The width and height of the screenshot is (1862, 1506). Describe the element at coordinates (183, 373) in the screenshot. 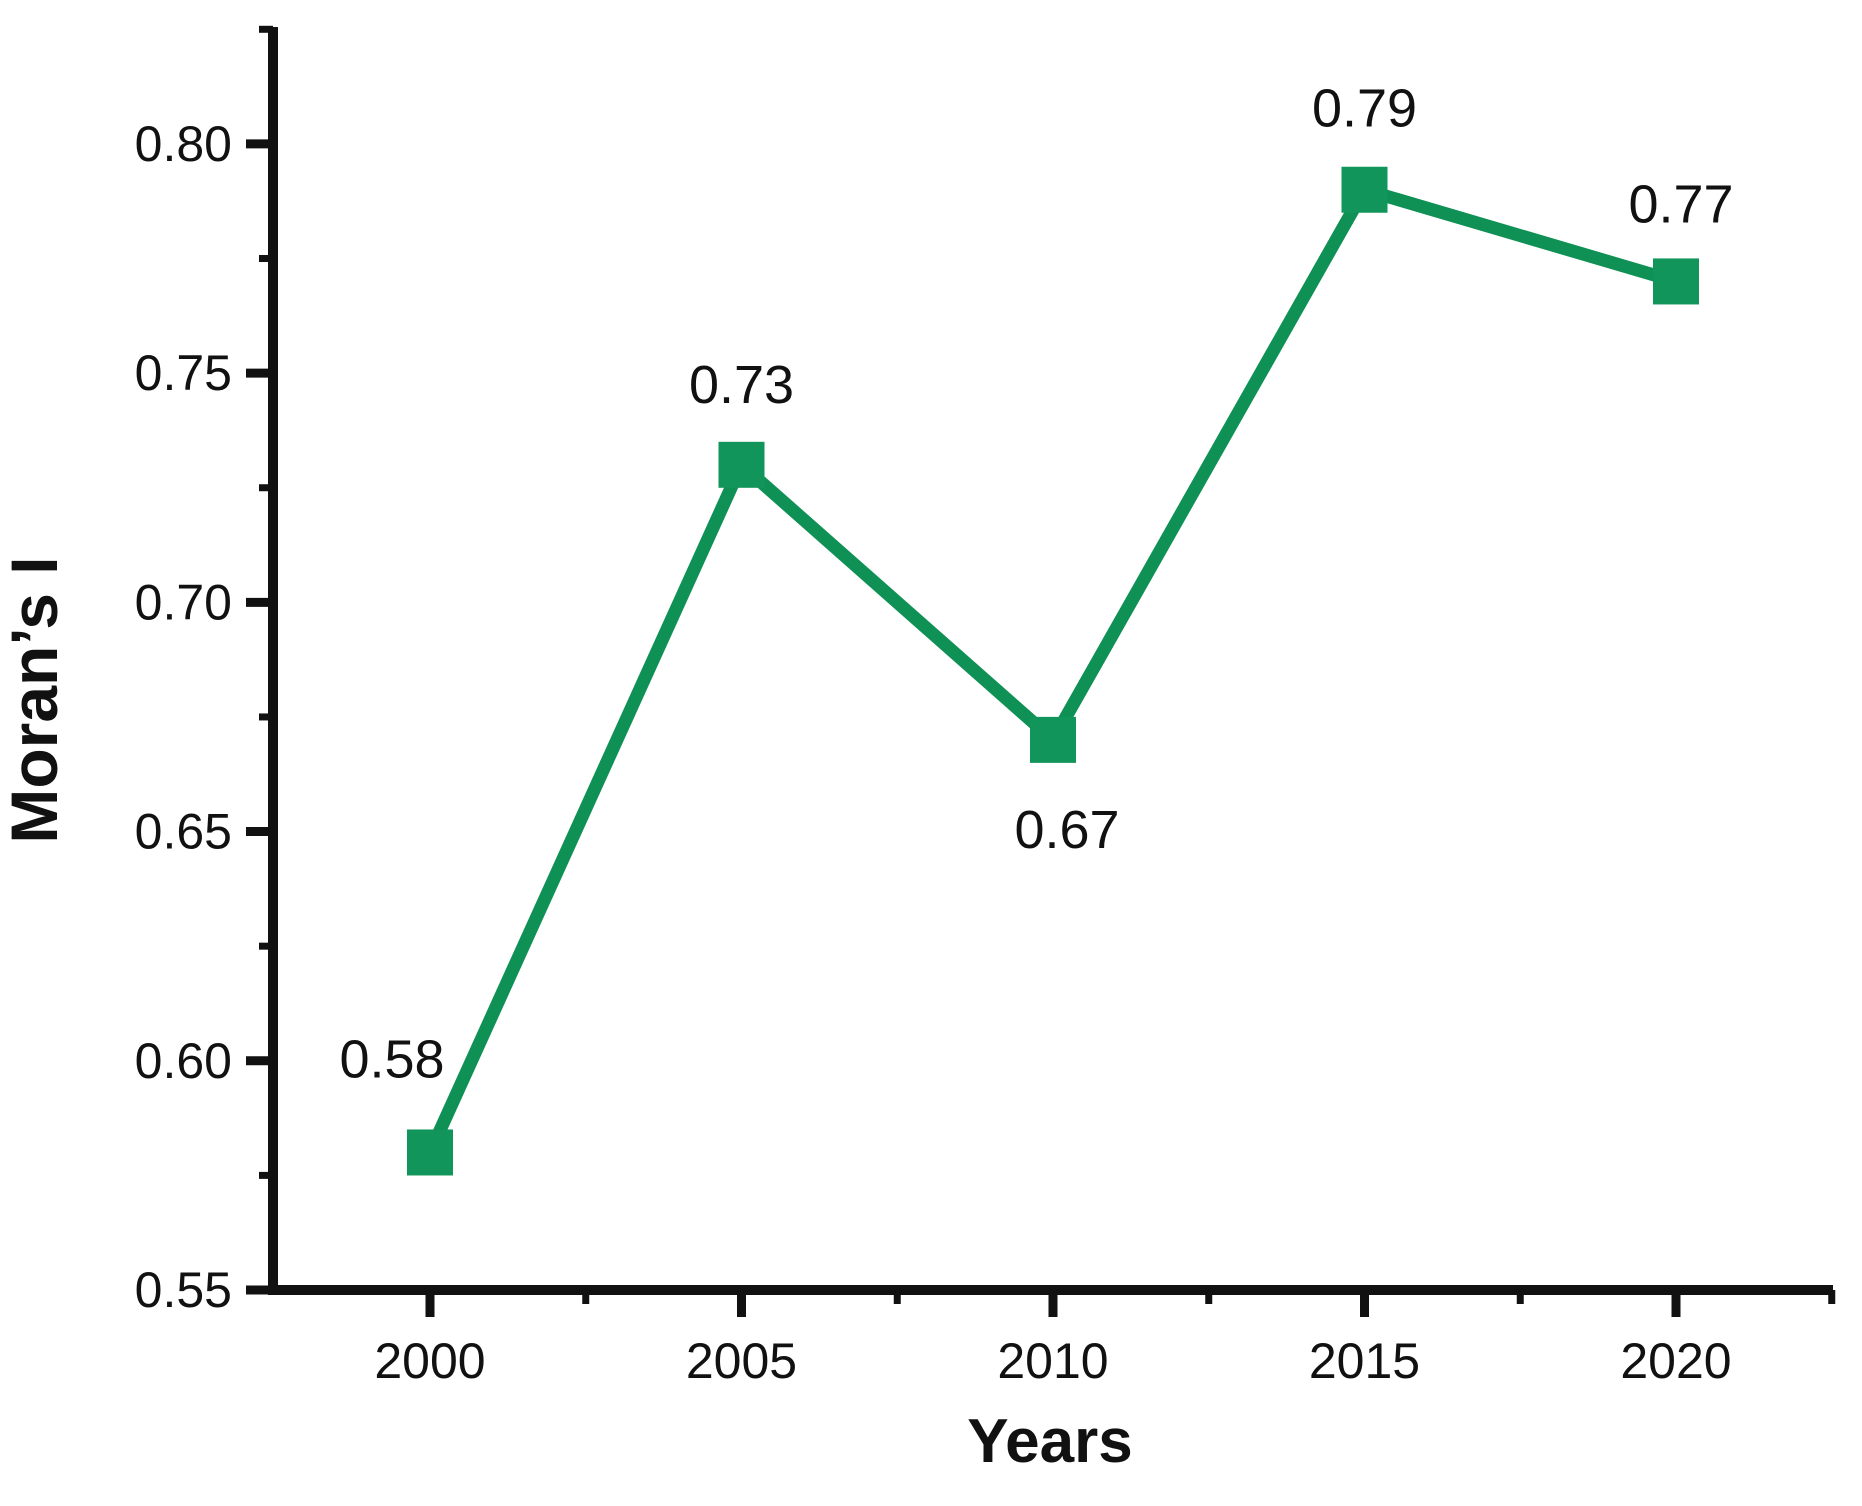

I see `y-tick-label: 0.75` at that location.